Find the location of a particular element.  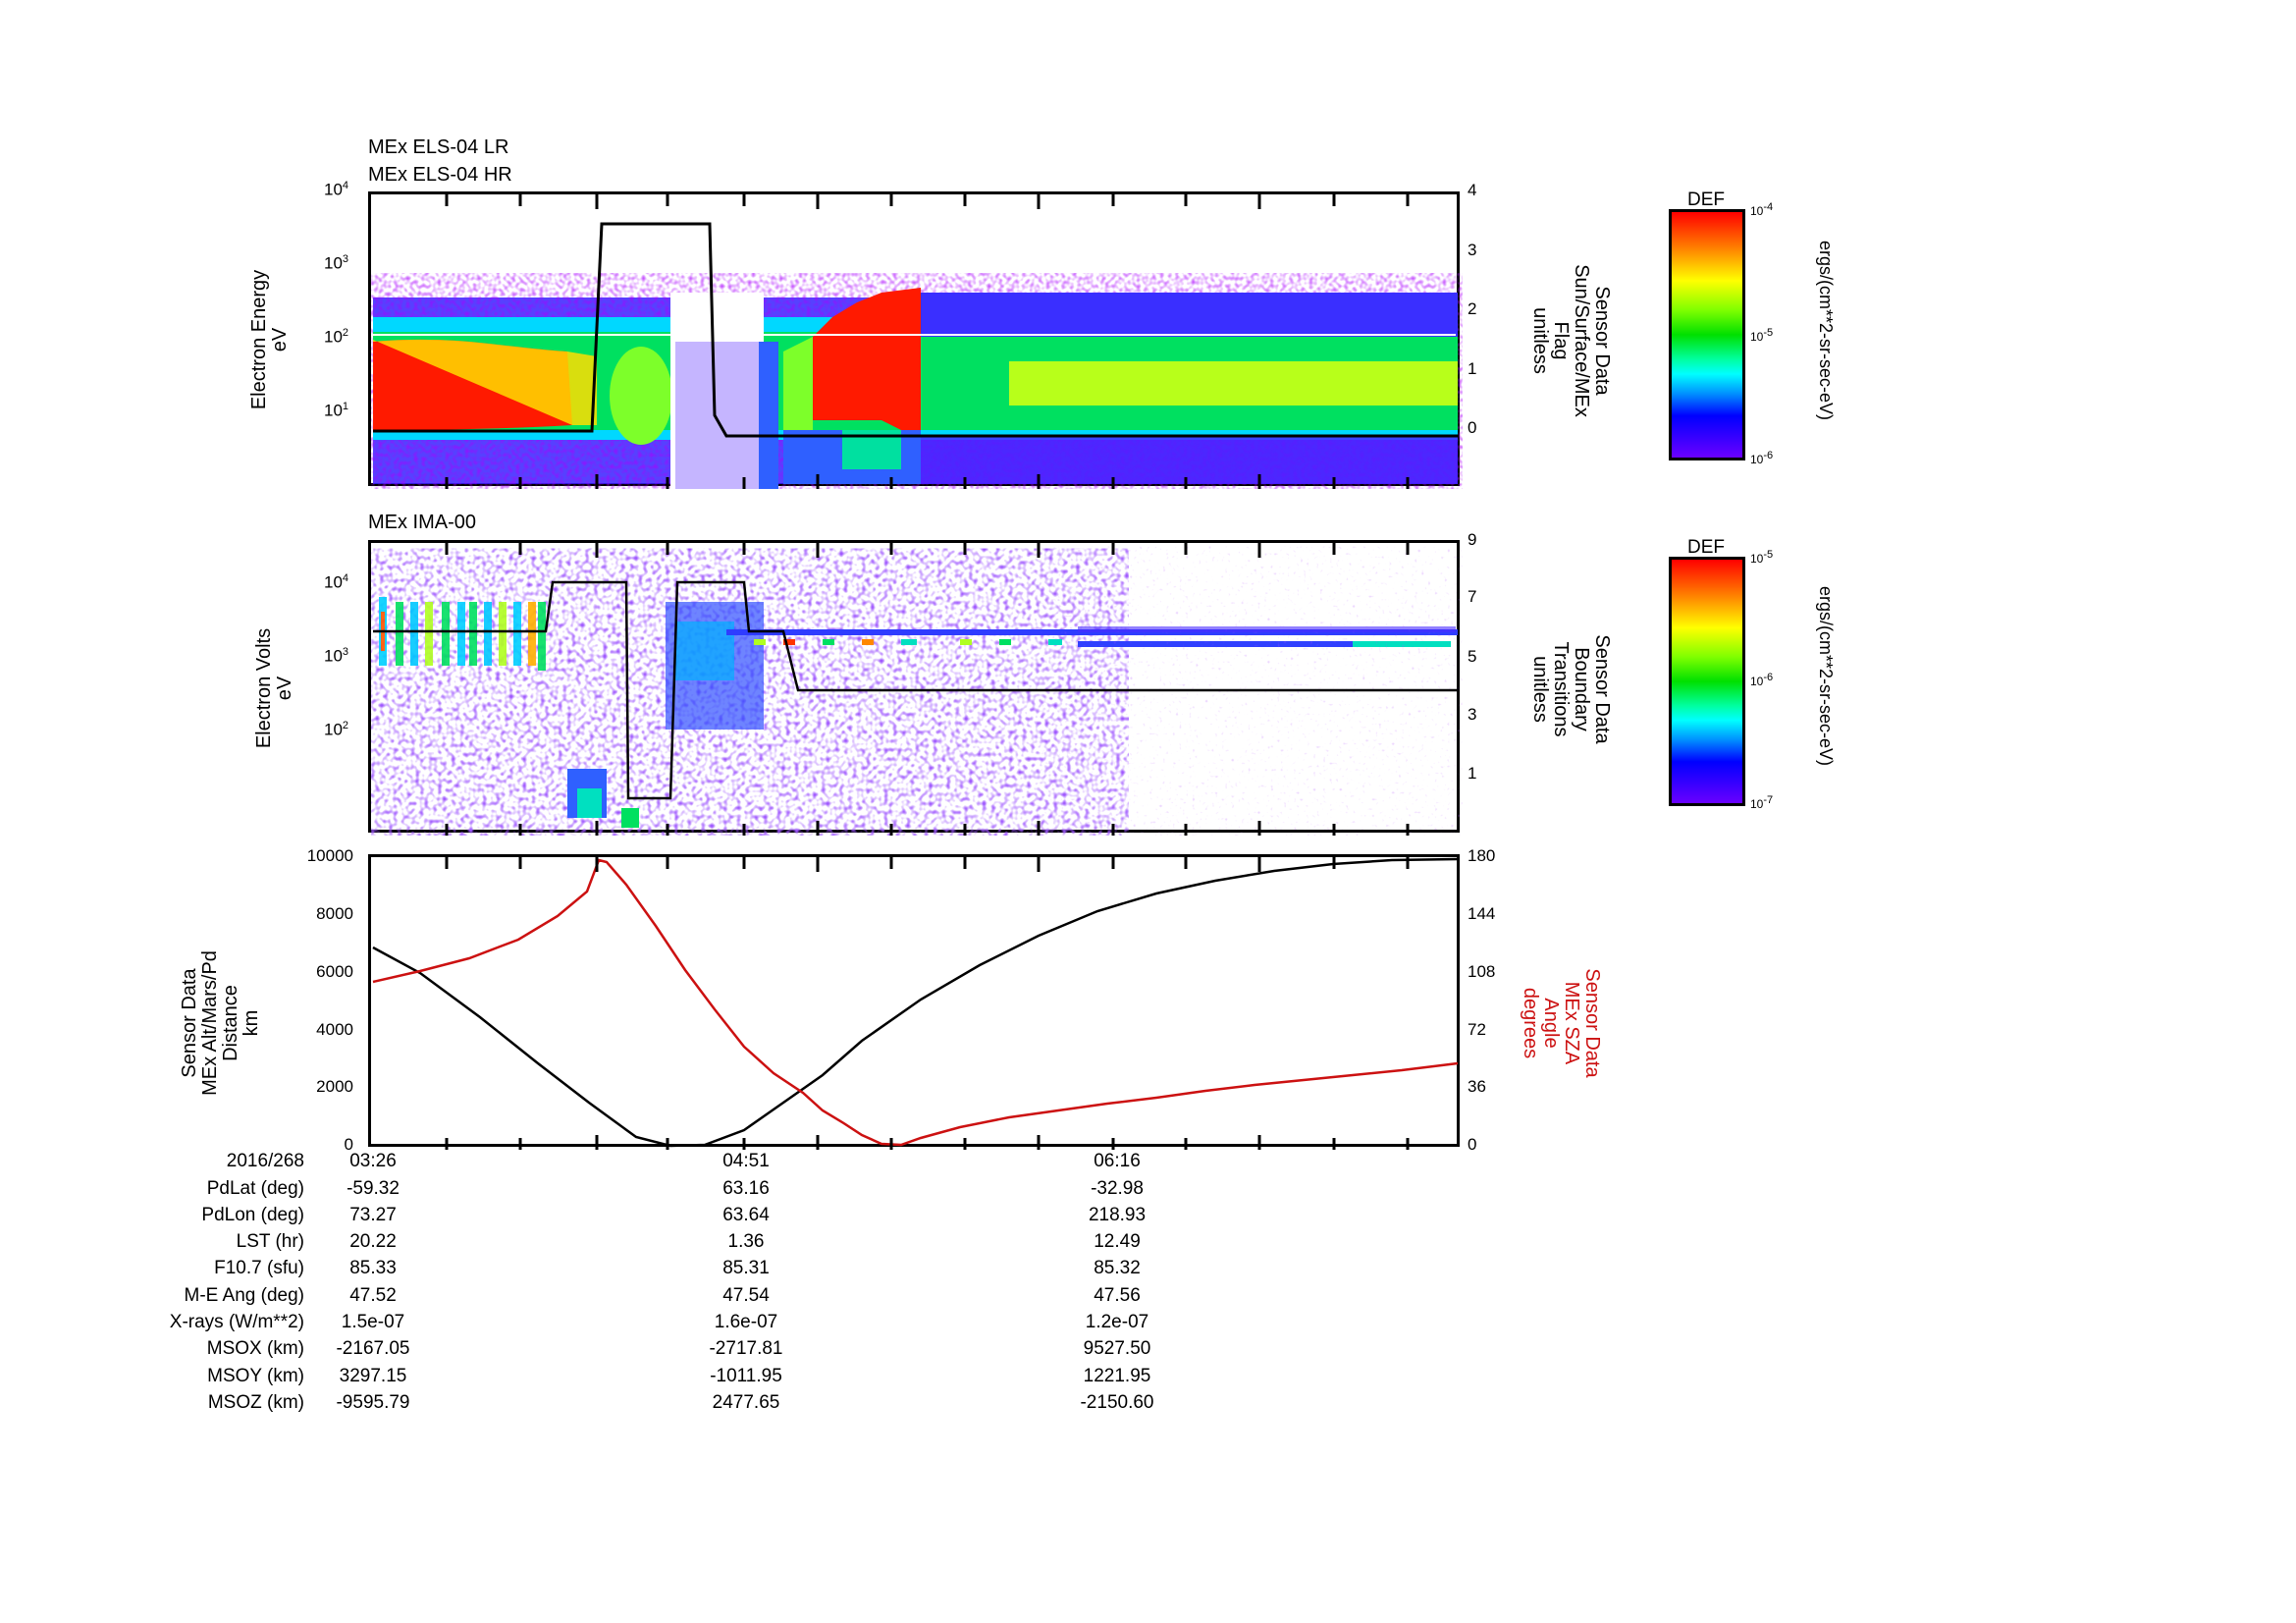

alt-left-axis-label-line1: Sensor Data is located at coordinates (189, 1023).